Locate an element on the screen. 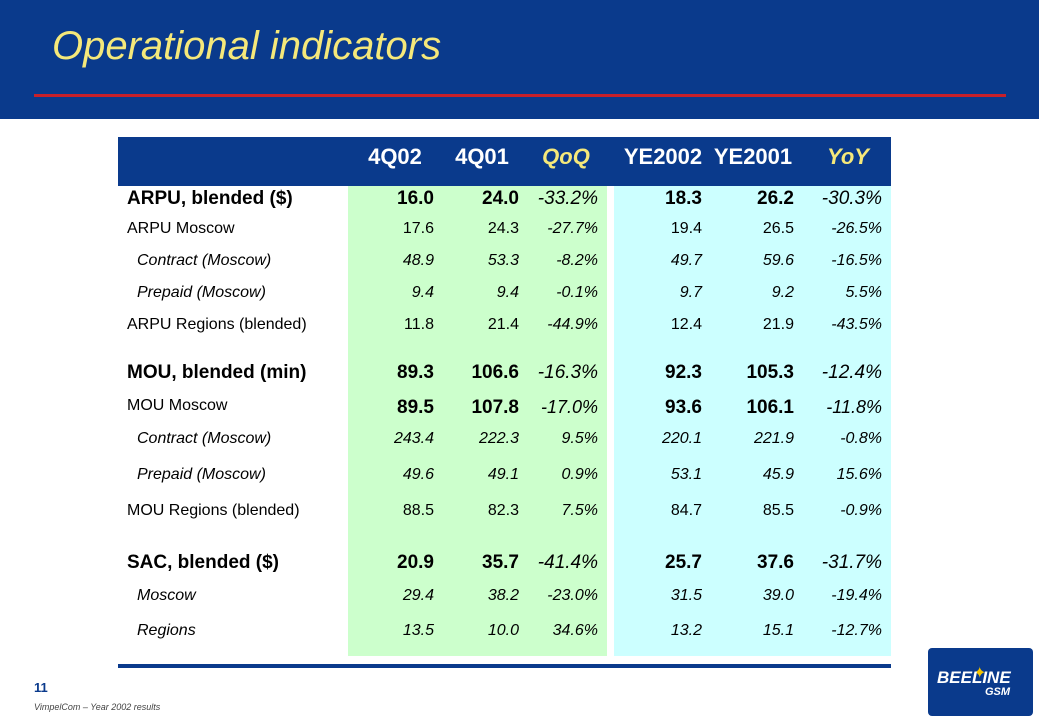 The height and width of the screenshot is (720, 1039). cell-yoy: -31.7% is located at coordinates (851, 562).